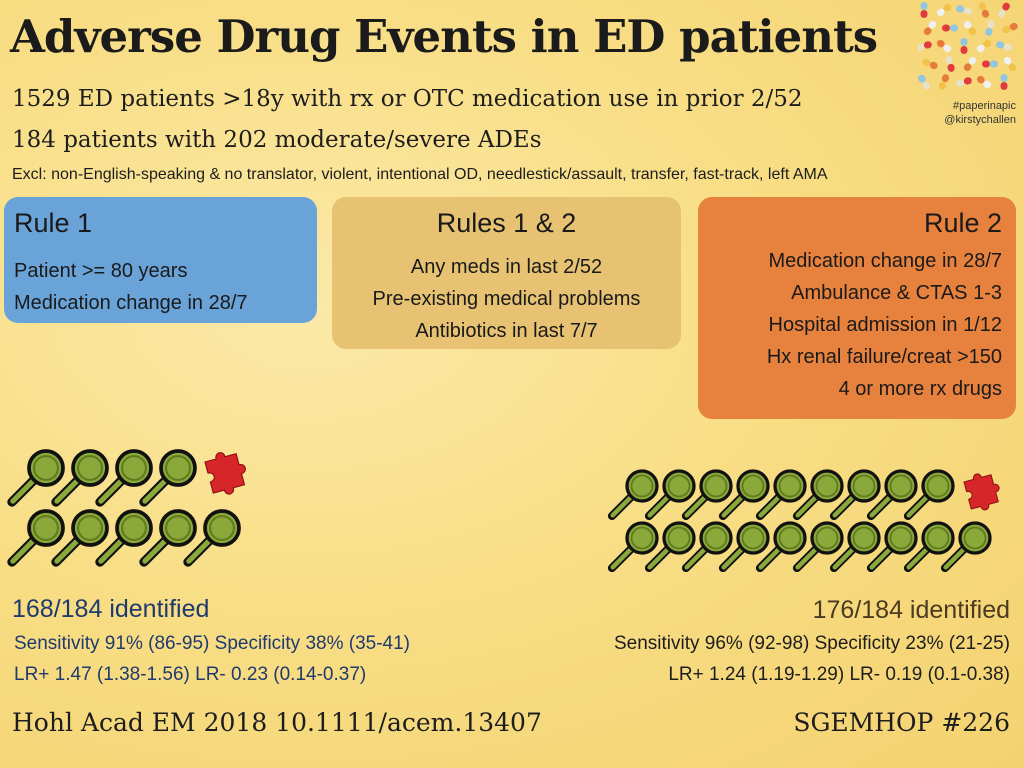 This screenshot has width=1024, height=768. I want to click on rule2-criterion: Ambulance & CTAS 1-3, so click(896, 293).